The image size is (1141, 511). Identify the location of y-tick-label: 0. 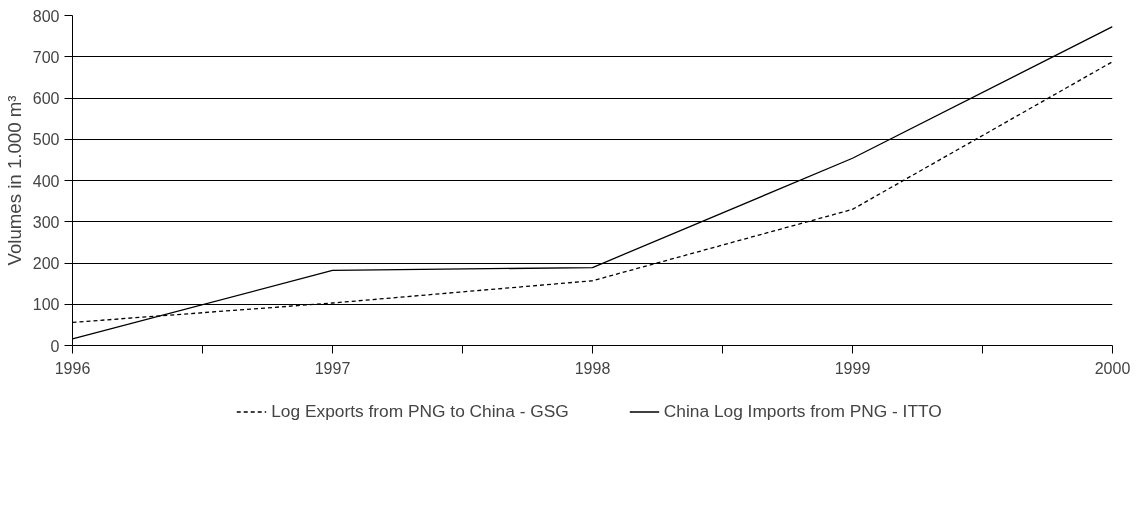
(55, 346).